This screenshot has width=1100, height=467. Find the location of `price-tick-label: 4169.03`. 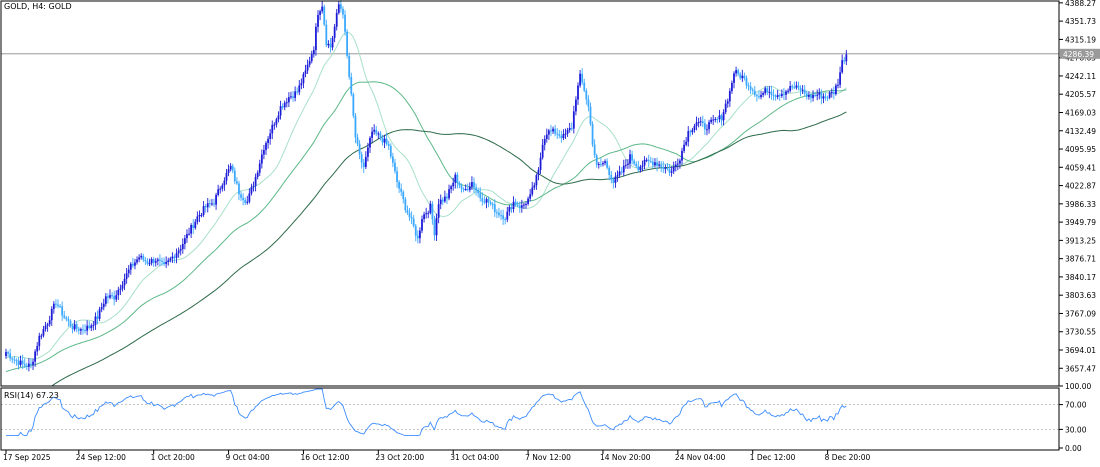

price-tick-label: 4169.03 is located at coordinates (1080, 112).